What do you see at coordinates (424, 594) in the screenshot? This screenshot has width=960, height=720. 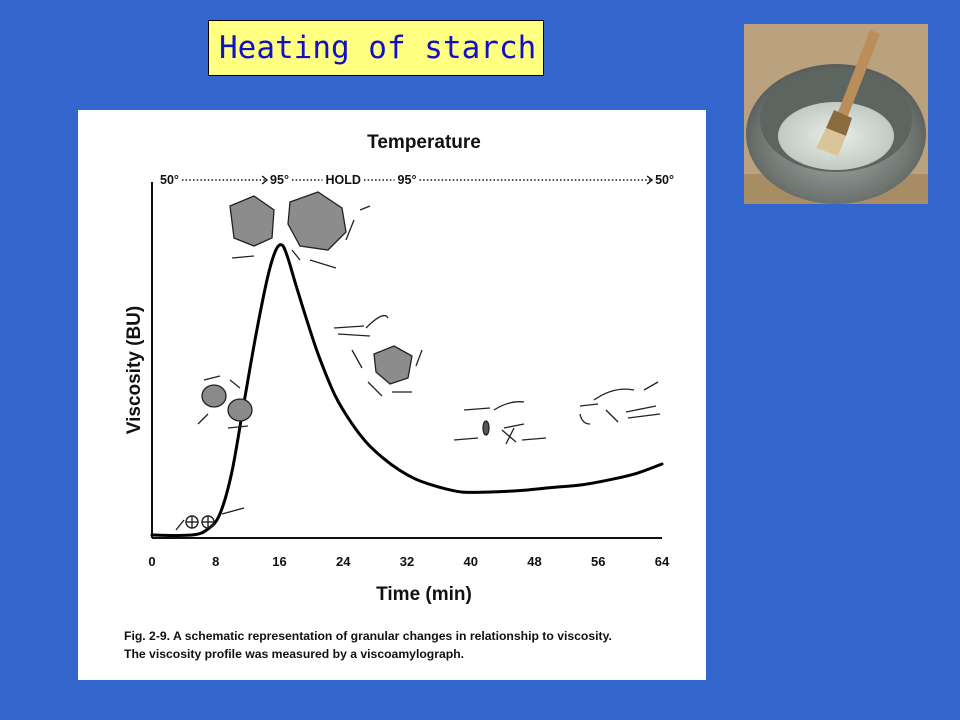 I see `x-axis-label: Time (min)` at bounding box center [424, 594].